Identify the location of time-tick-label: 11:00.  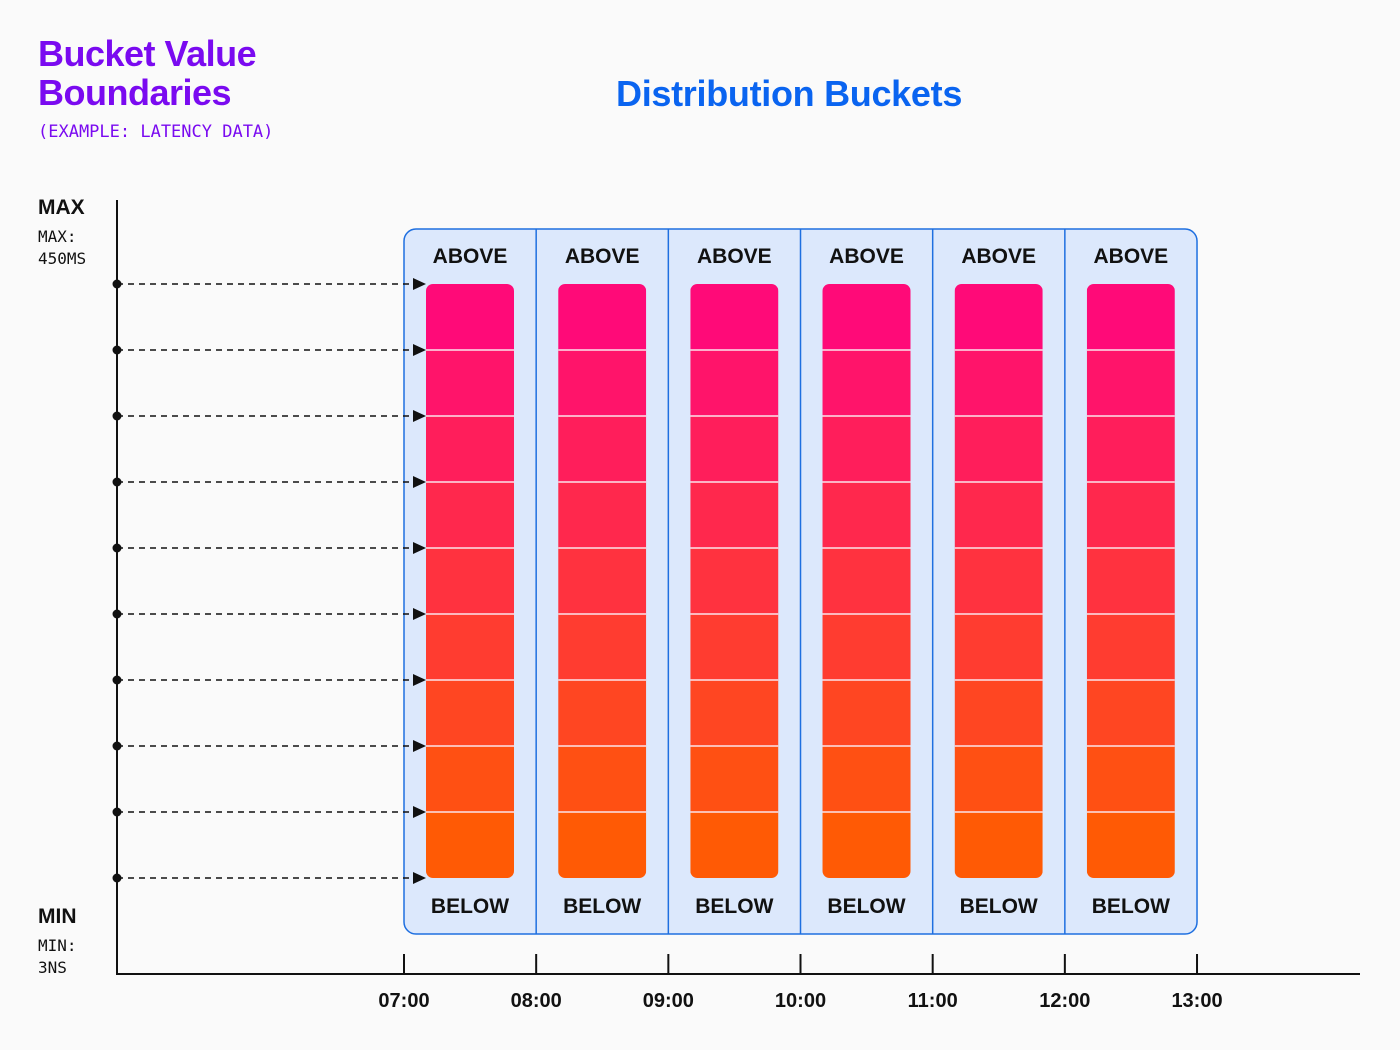
(932, 1001).